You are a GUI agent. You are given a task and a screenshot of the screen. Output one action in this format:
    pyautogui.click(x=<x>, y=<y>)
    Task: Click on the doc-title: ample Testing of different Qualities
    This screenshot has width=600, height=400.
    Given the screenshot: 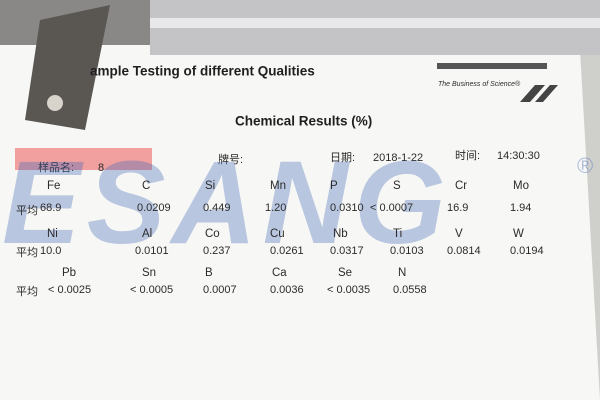 What is the action you would take?
    pyautogui.click(x=202, y=71)
    